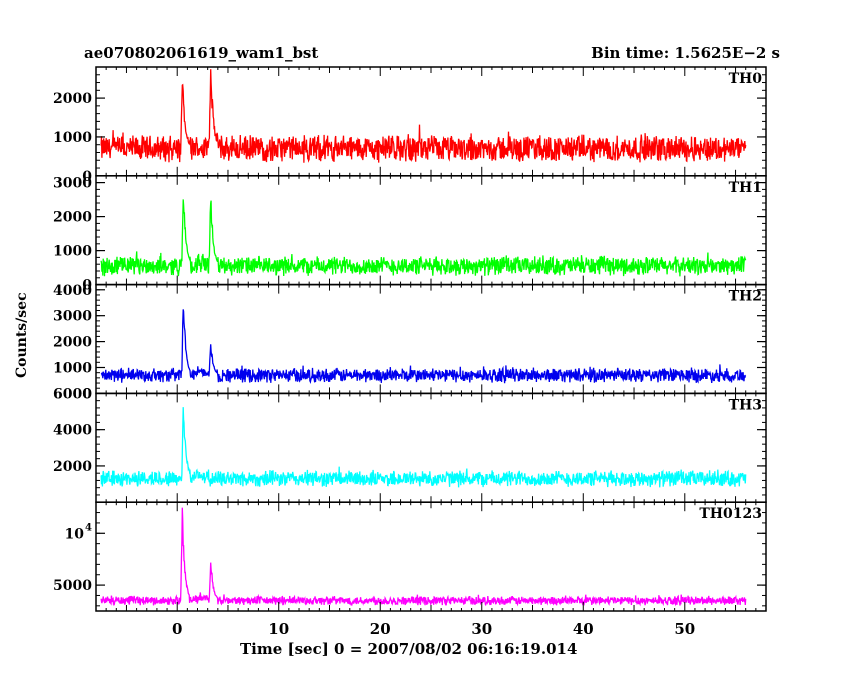 This screenshot has width=850, height=680. What do you see at coordinates (423, 238) in the screenshot?
I see `series-line-th1` at bounding box center [423, 238].